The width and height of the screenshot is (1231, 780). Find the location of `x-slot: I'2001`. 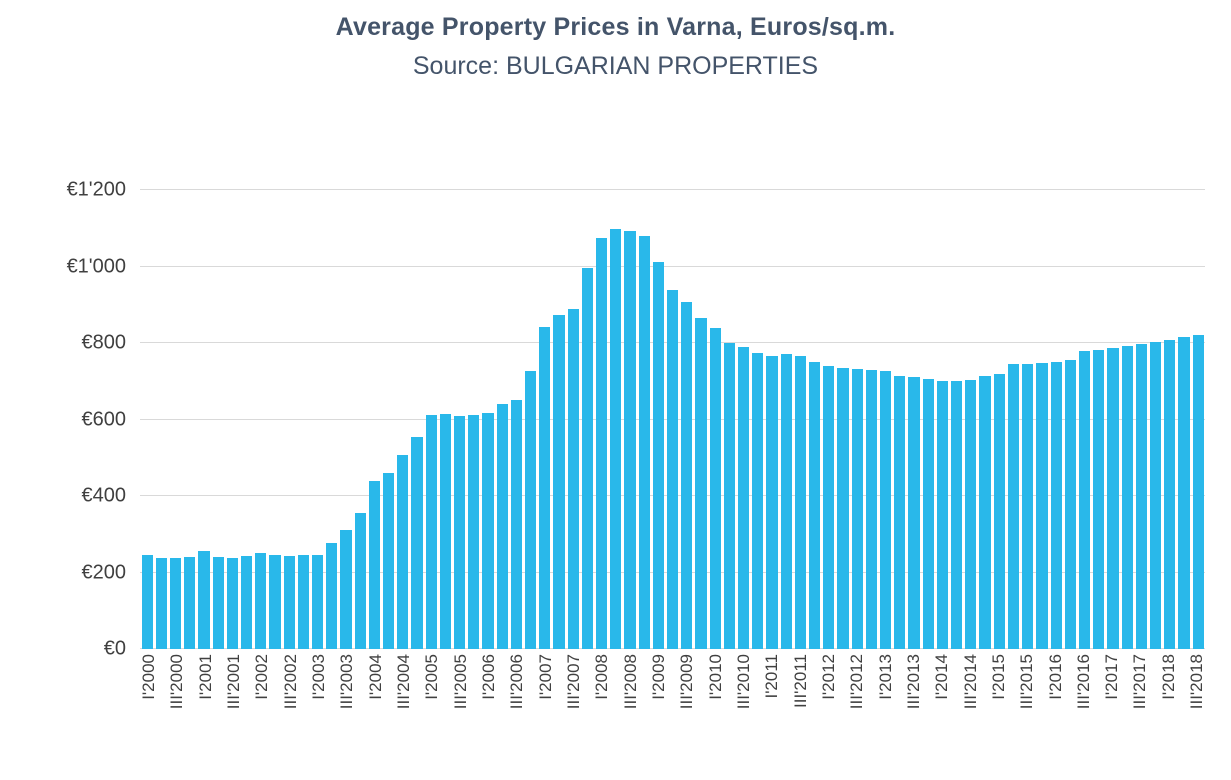

x-slot: I'2001 is located at coordinates (205, 715).